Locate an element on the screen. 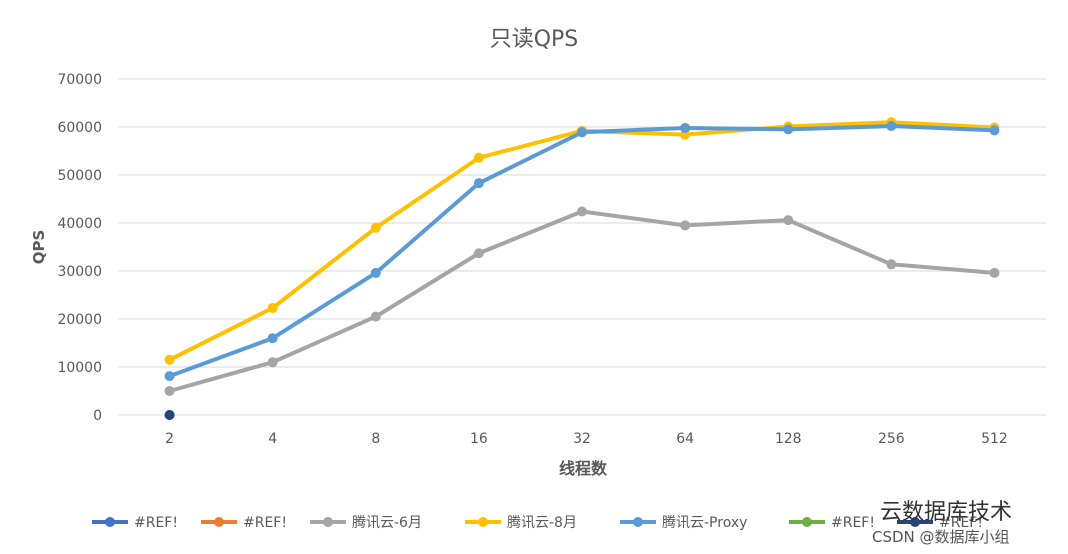 The image size is (1068, 554). watermark-title: 云数据库技术 is located at coordinates (946, 512).